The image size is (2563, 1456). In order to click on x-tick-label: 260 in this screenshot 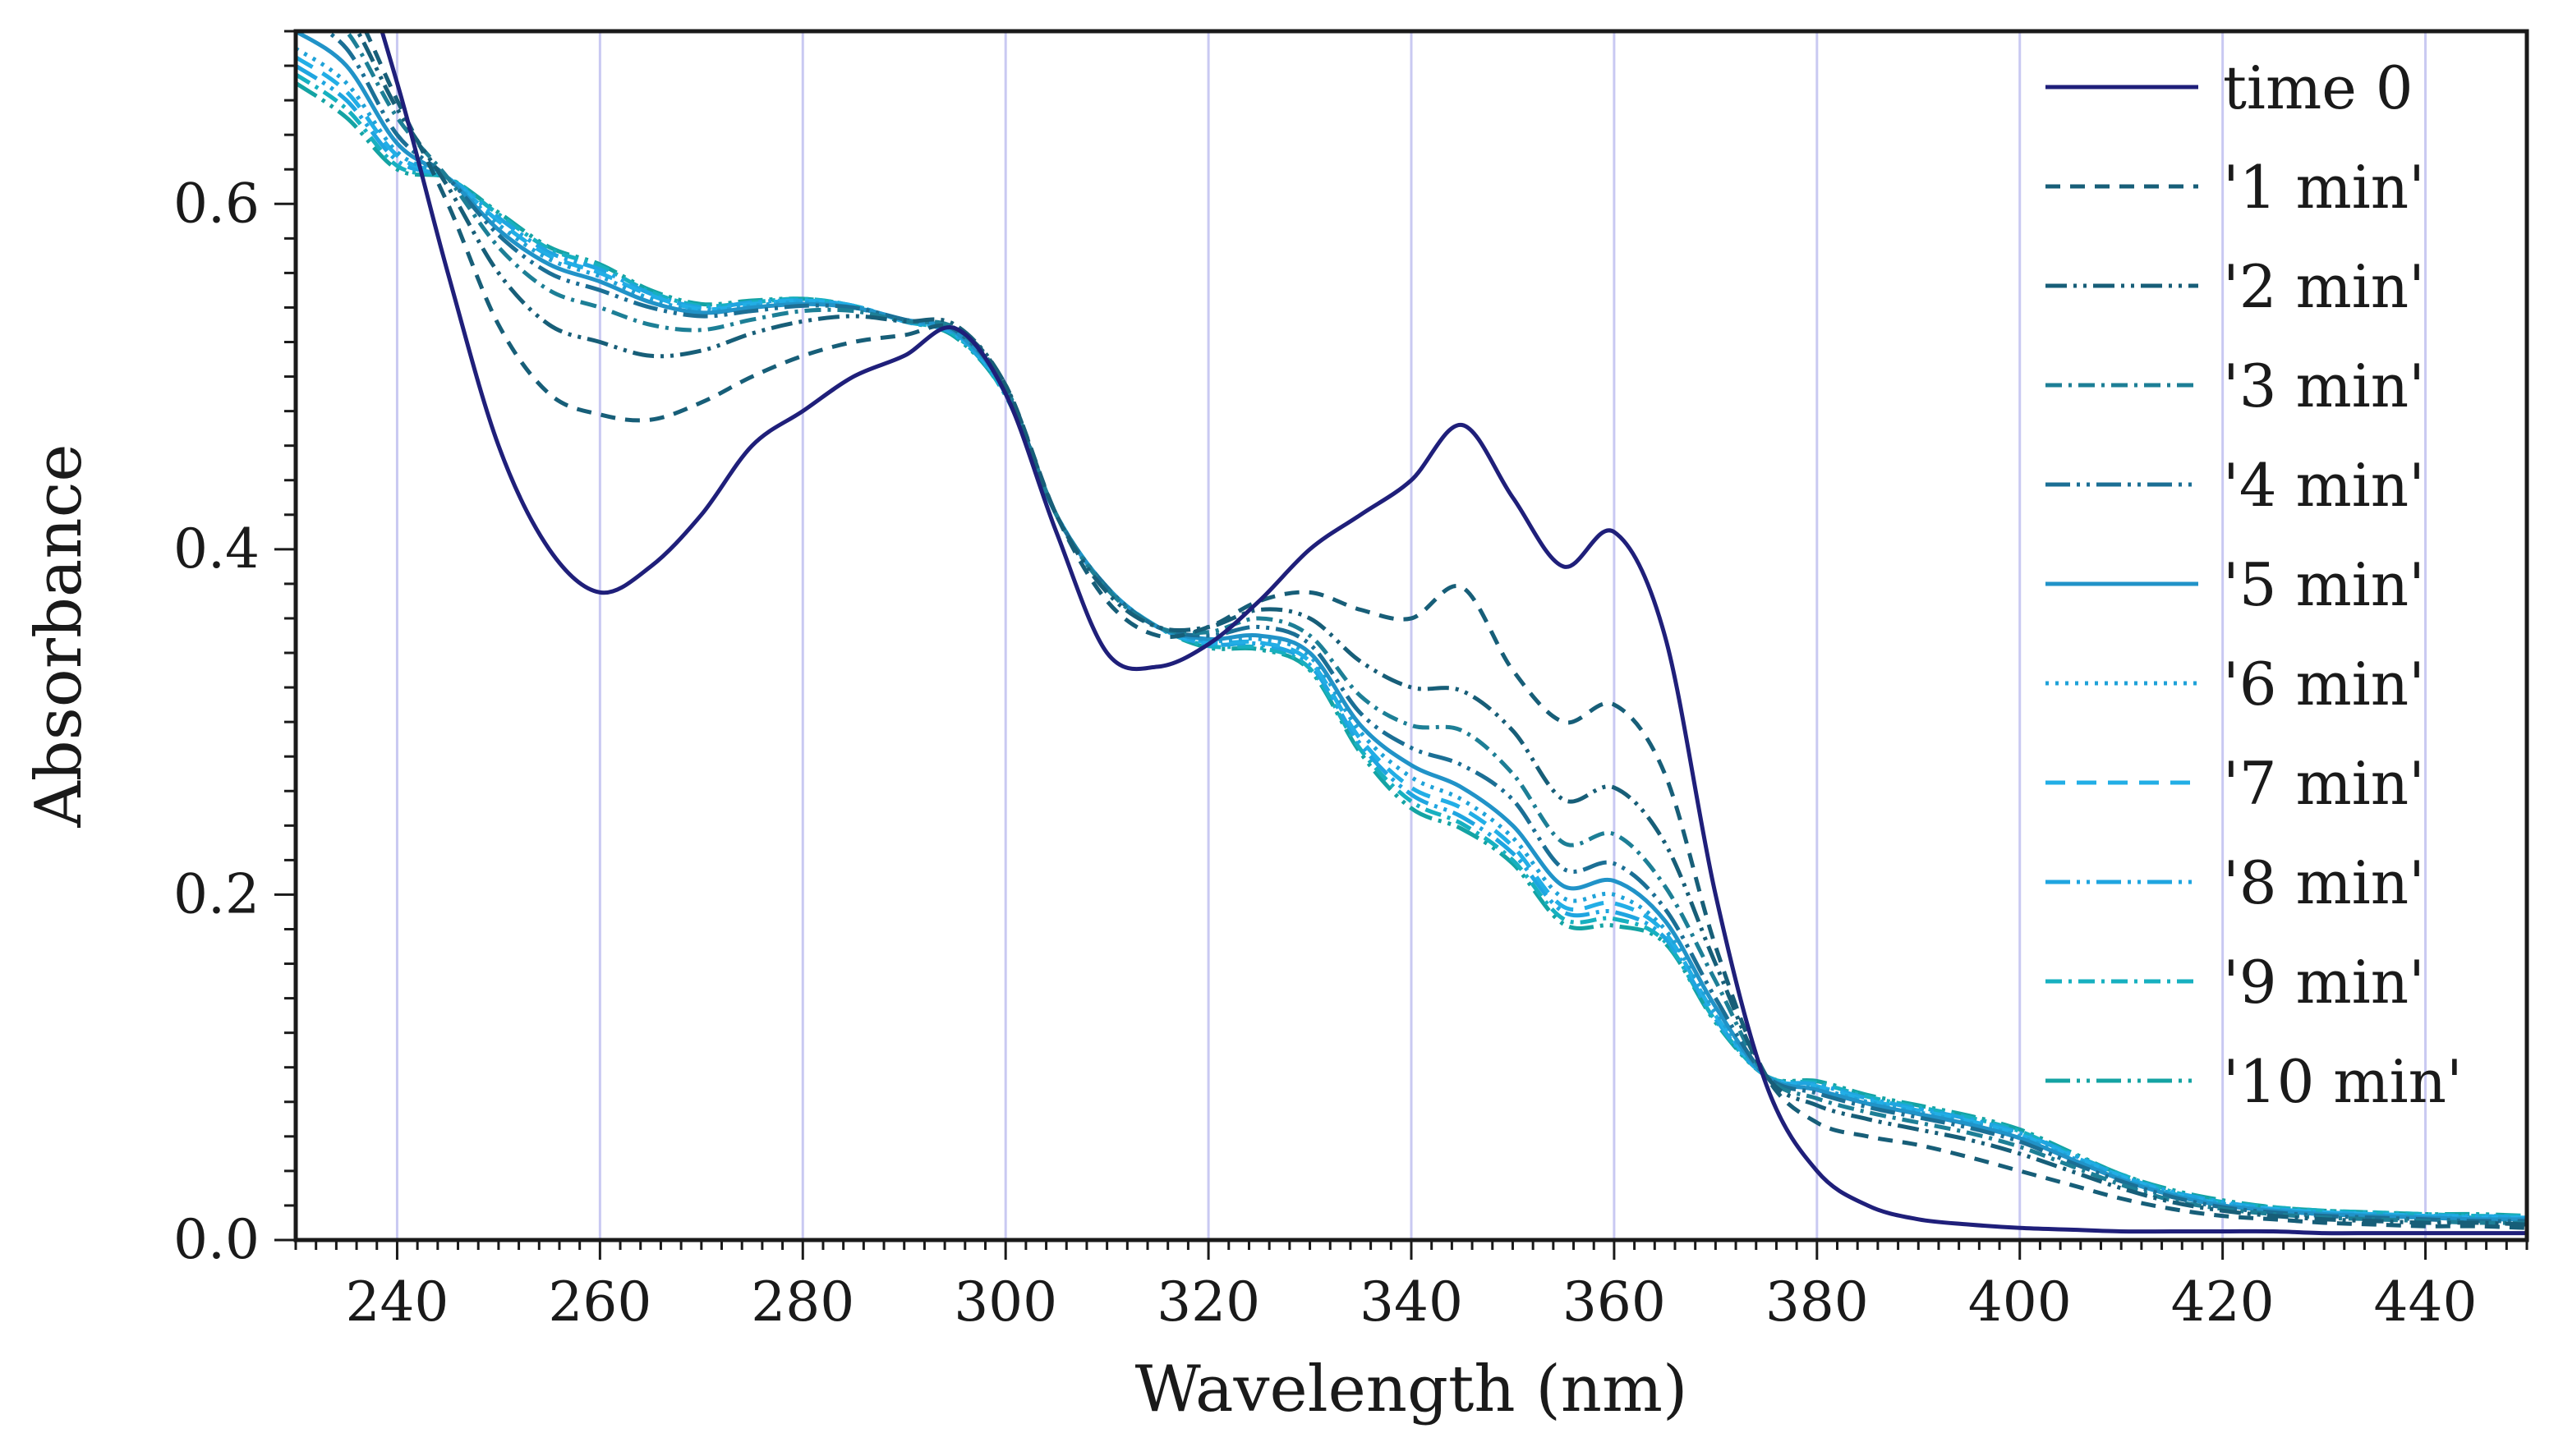, I will do `click(599, 1302)`.